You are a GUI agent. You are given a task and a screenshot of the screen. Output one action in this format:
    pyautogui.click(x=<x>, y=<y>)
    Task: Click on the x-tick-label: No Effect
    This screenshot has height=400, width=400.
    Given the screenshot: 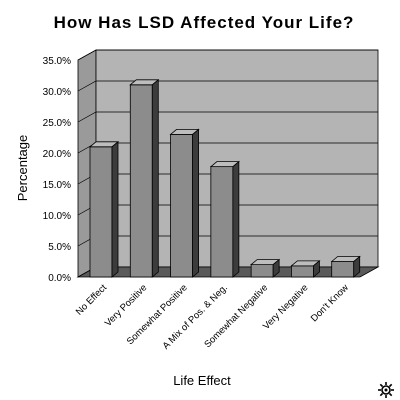 What is the action you would take?
    pyautogui.click(x=92, y=300)
    